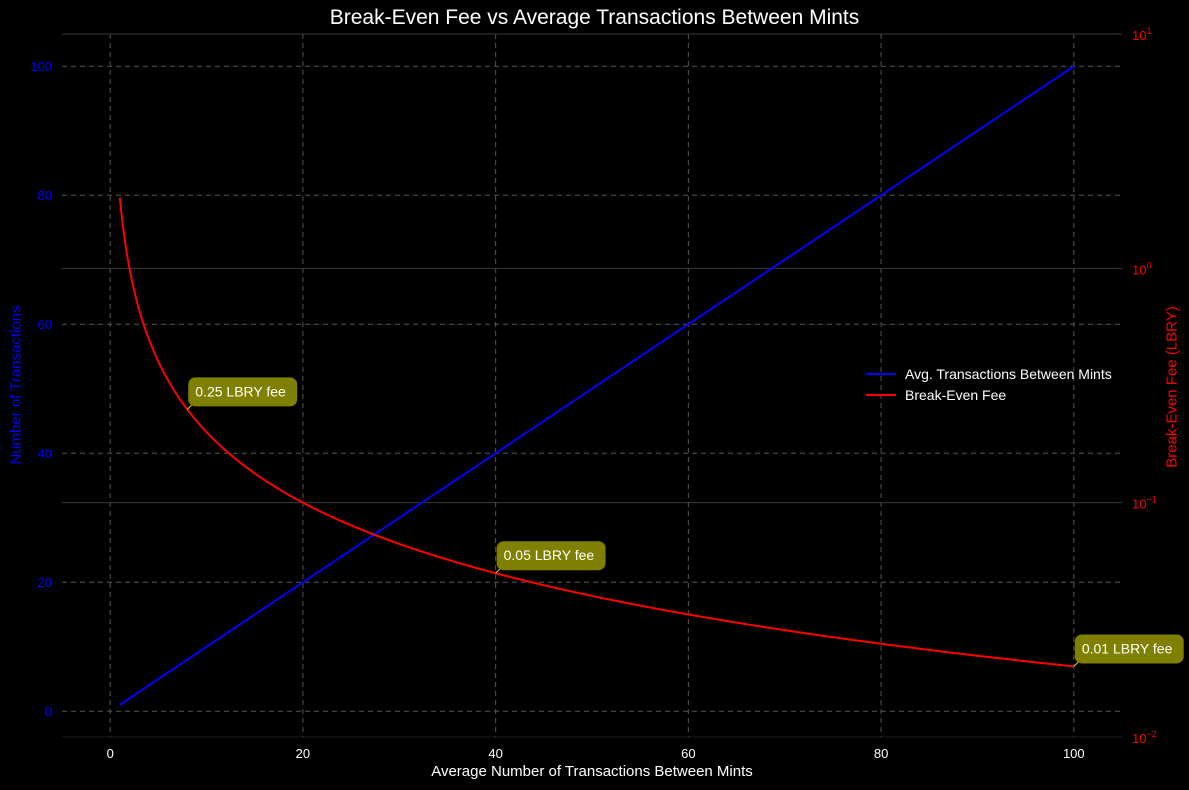 Image resolution: width=1189 pixels, height=790 pixels. I want to click on y-right-tick-label: 10⁻¹, so click(1144, 503).